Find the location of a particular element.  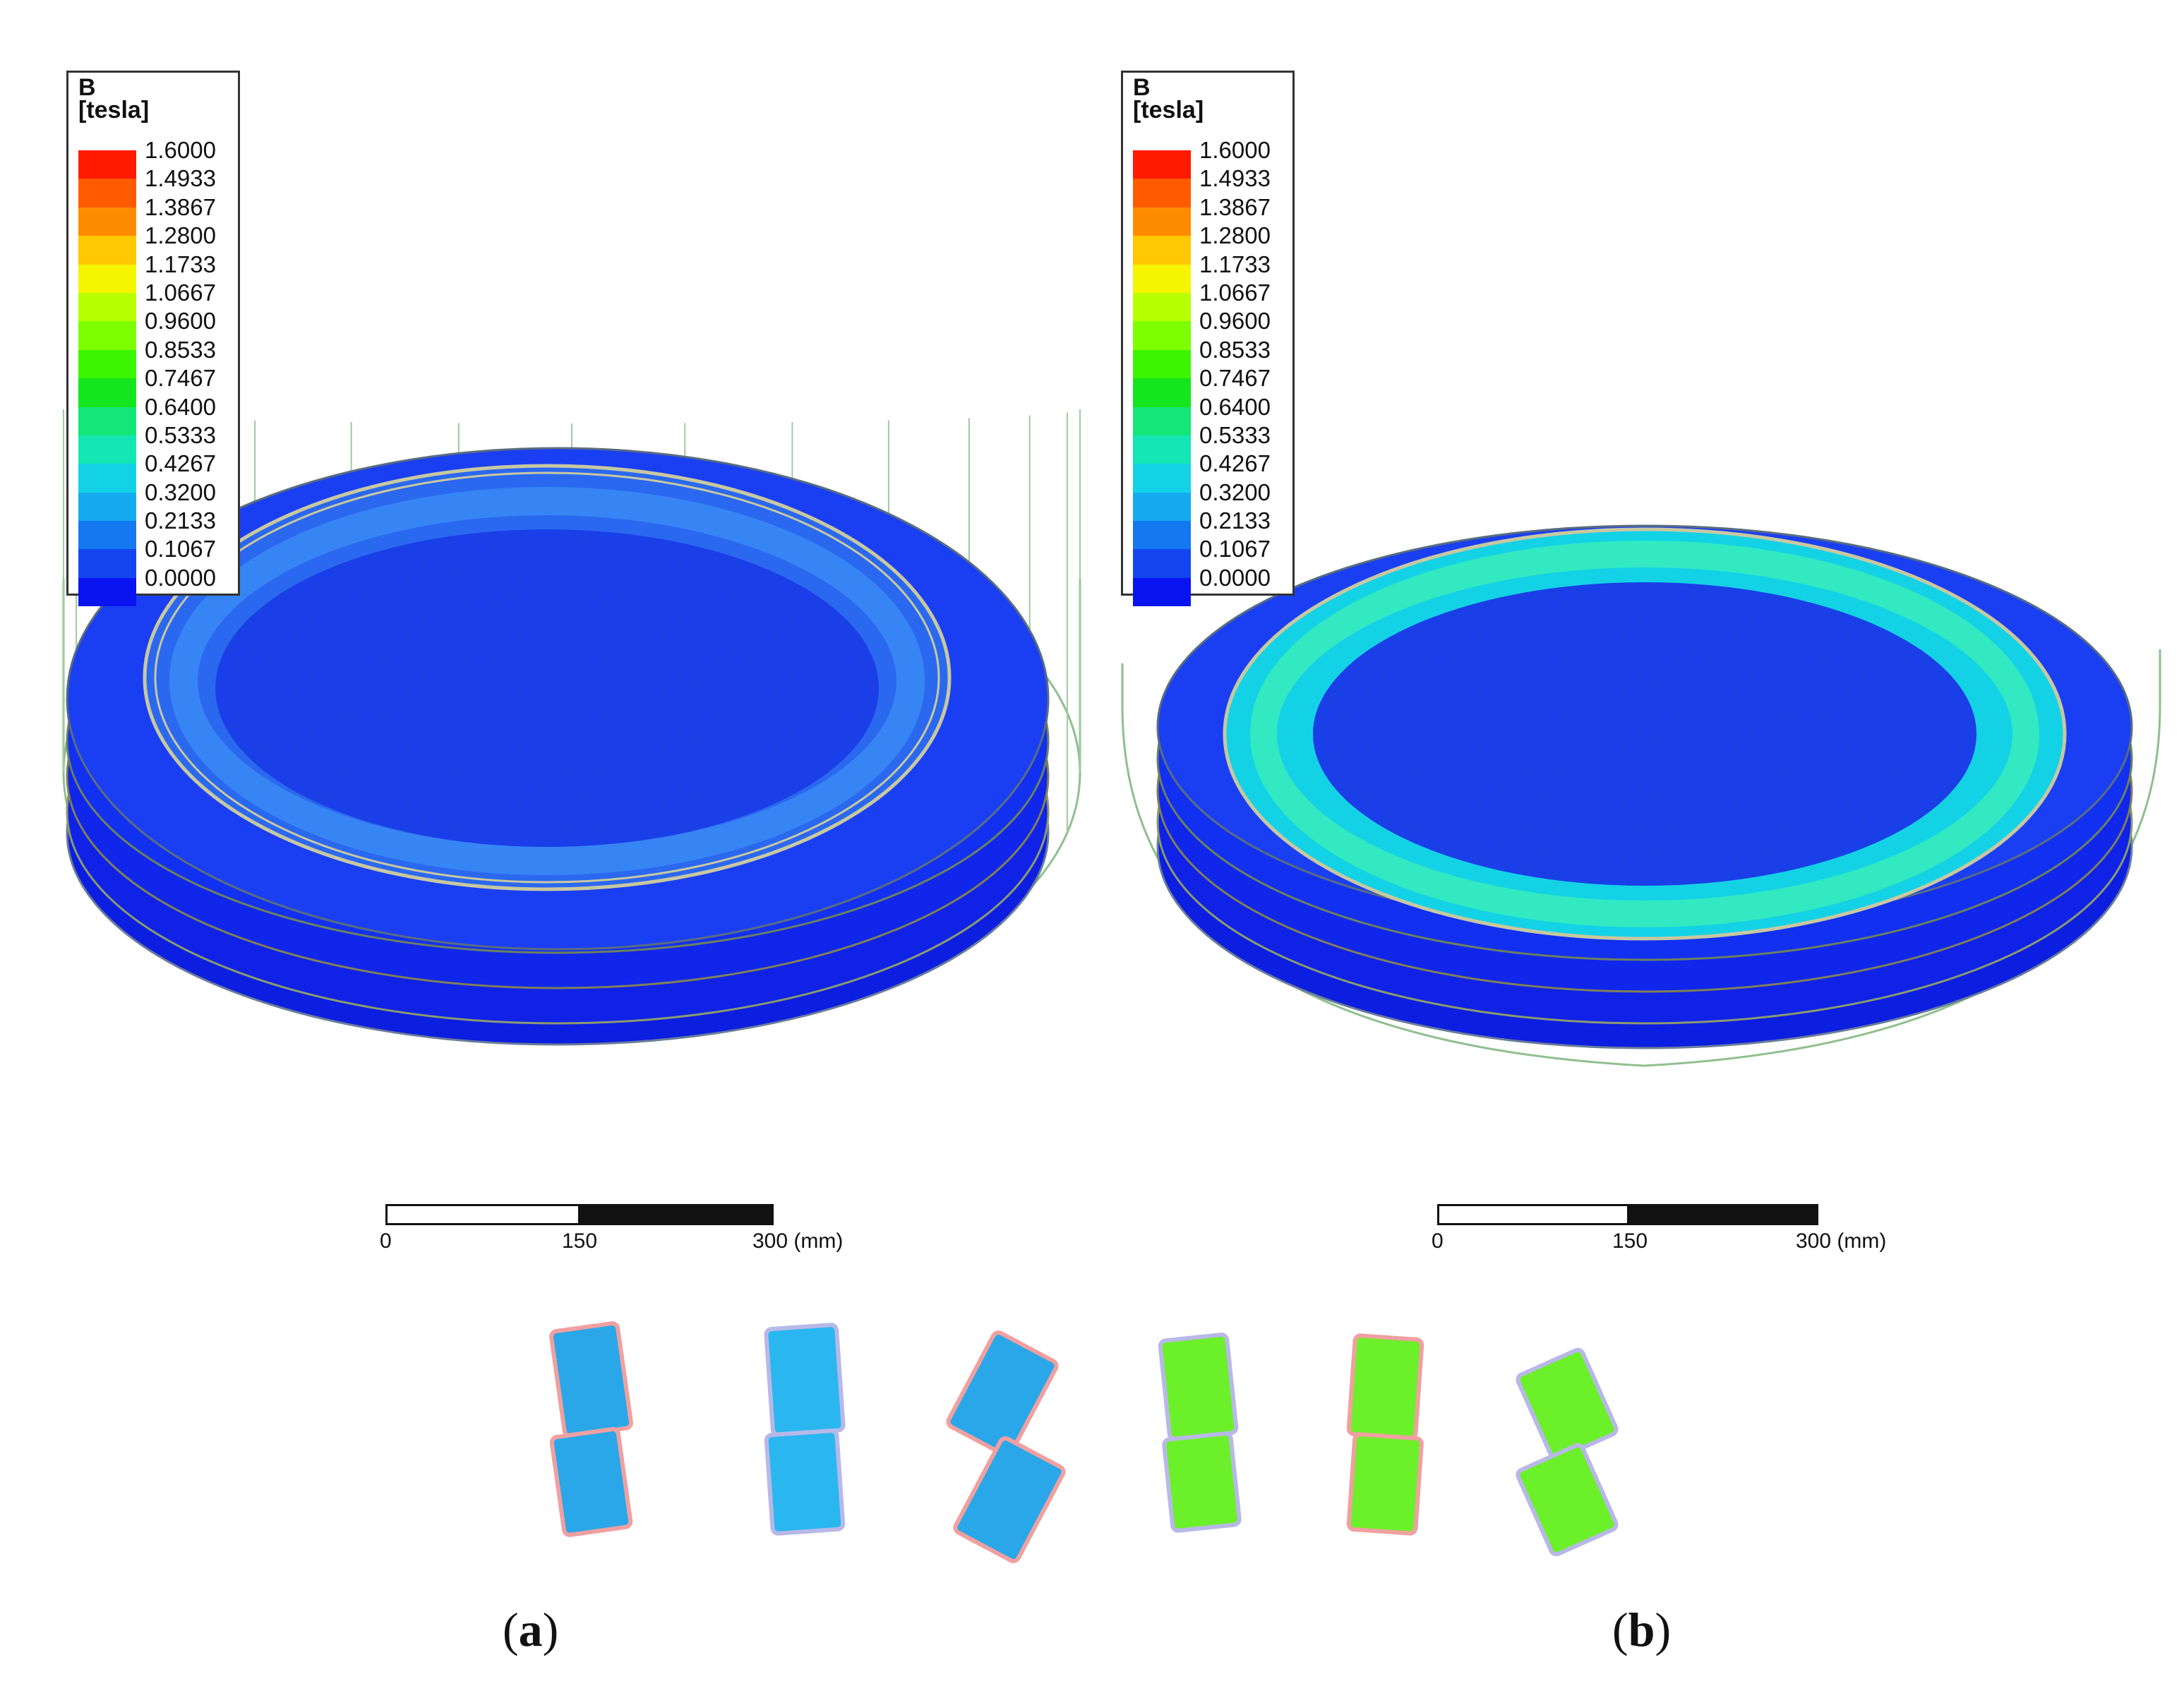

legend-level-label: 1.1733 is located at coordinates (181, 264).